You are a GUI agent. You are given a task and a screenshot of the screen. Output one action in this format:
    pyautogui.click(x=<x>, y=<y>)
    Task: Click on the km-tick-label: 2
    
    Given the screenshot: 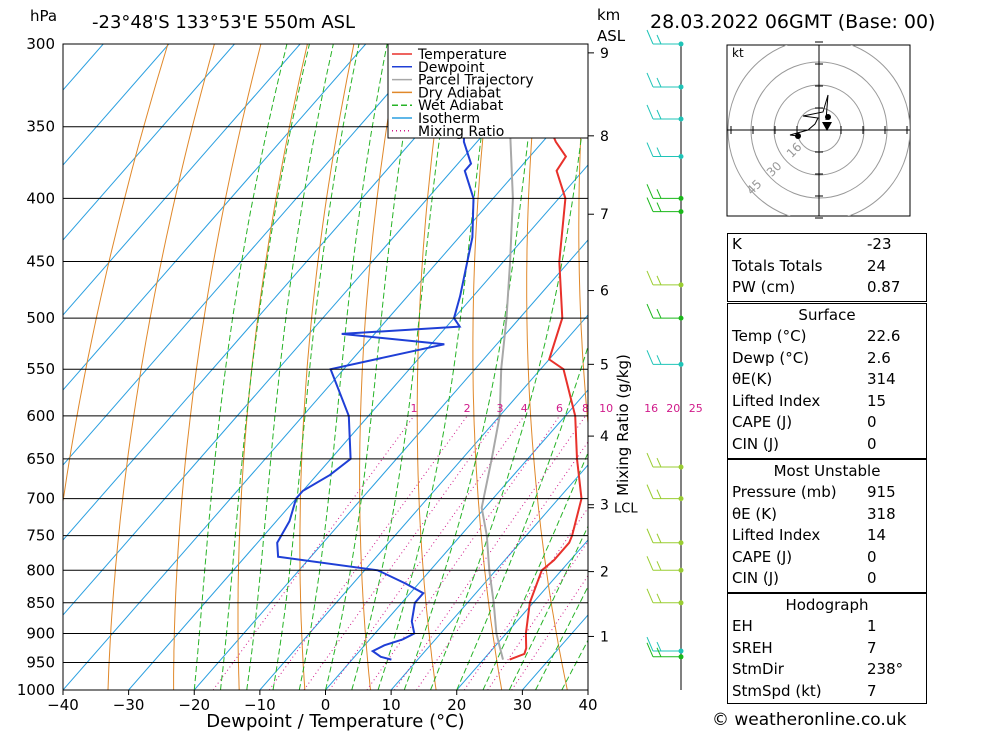 What is the action you would take?
    pyautogui.click(x=604, y=573)
    